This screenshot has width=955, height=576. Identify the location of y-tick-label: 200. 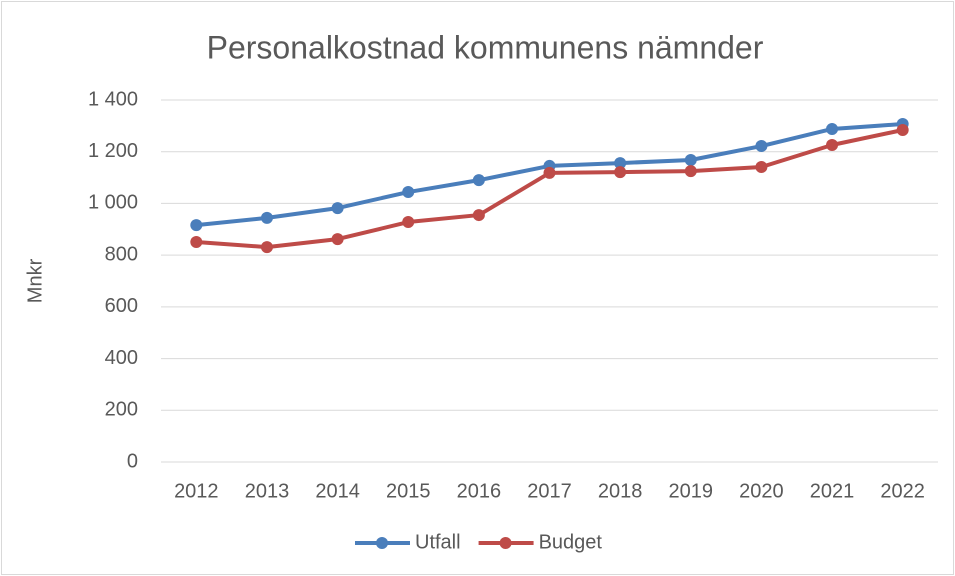
(121, 410).